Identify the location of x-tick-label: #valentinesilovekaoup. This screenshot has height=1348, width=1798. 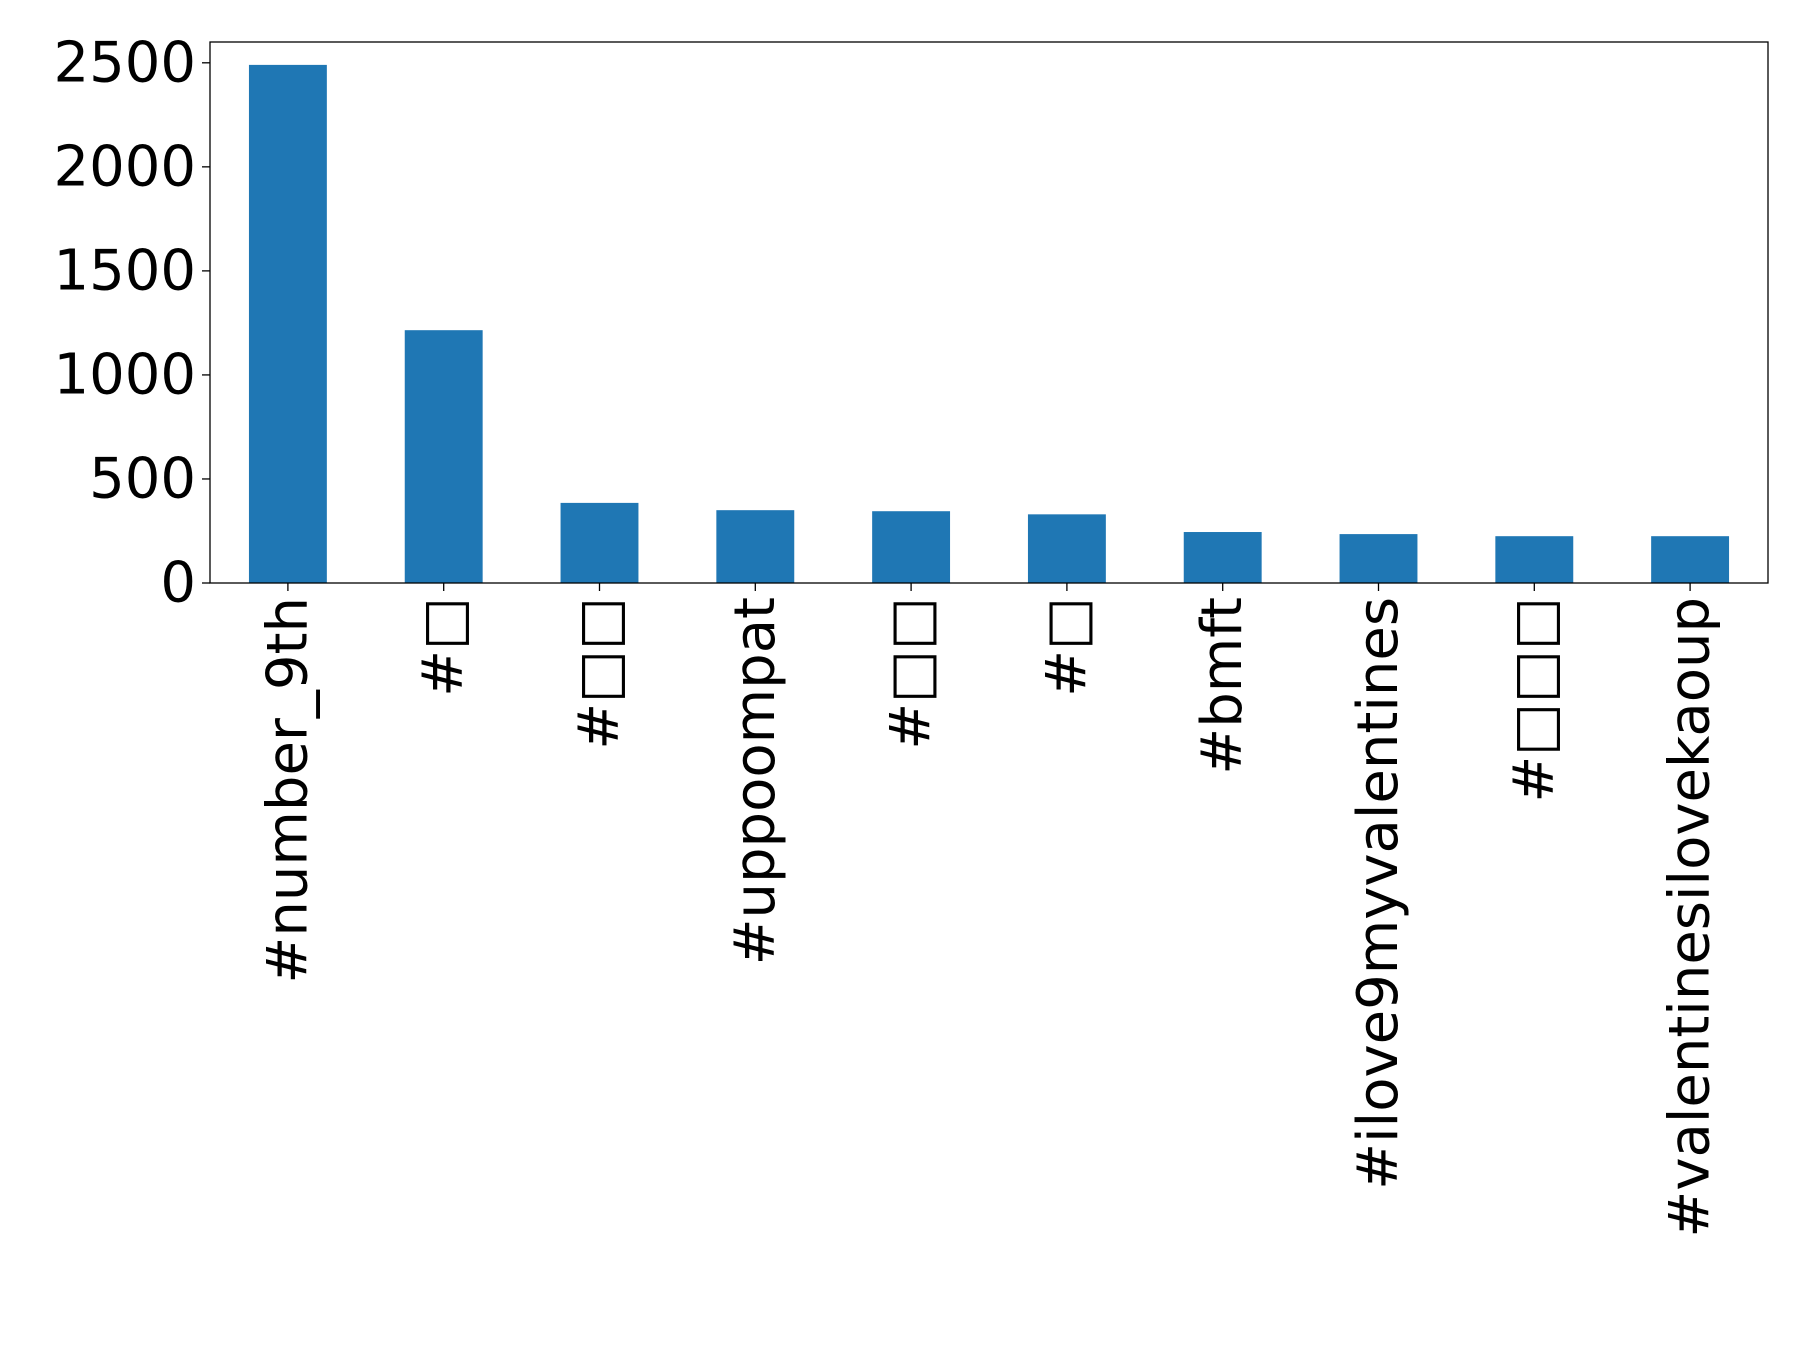
(1690, 917).